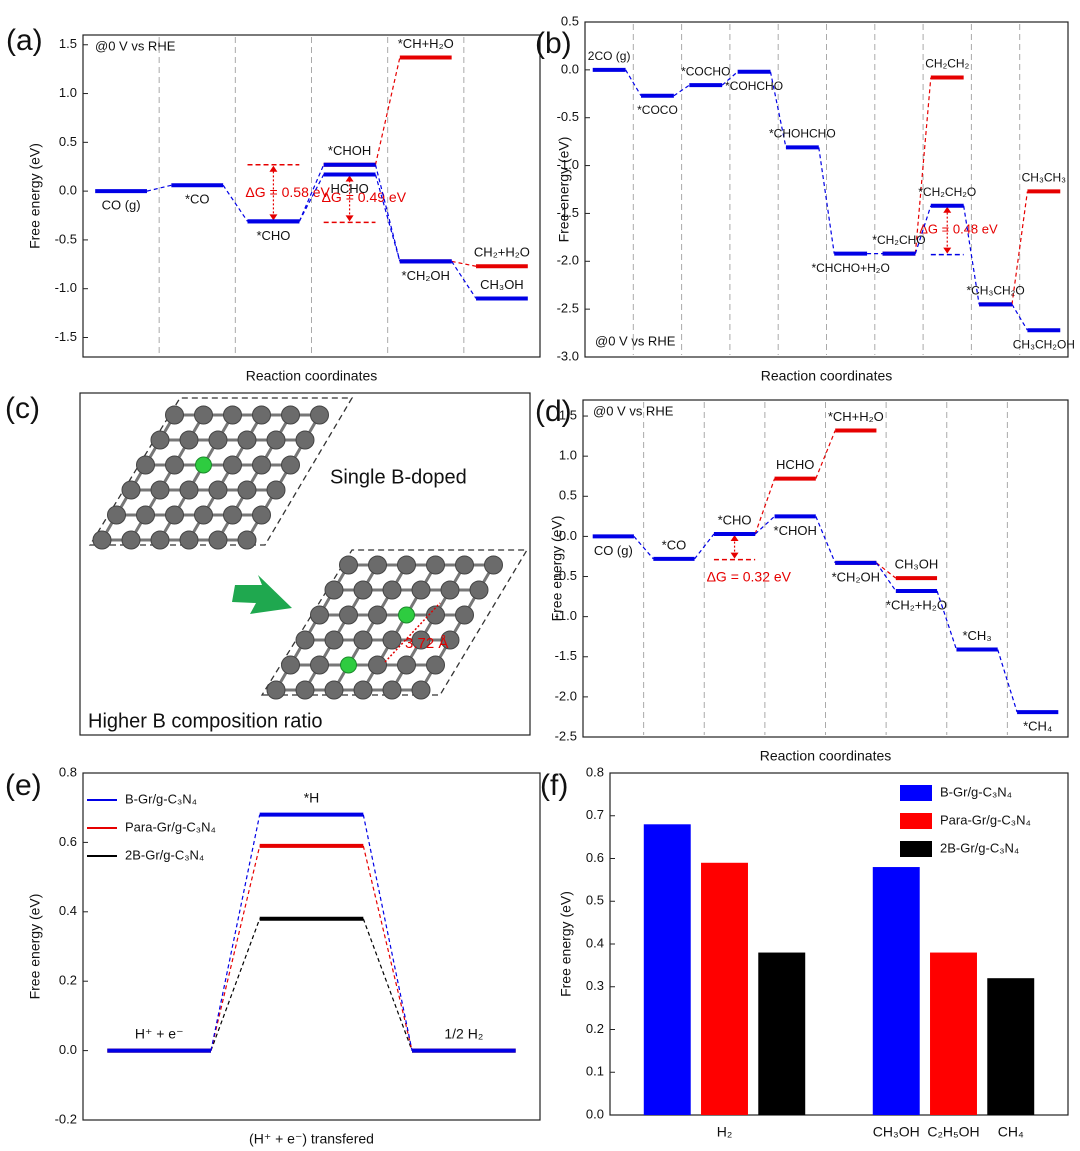 This screenshot has height=1151, width=1080. Describe the element at coordinates (917, 564) in the screenshot. I see `level-label: CH₃OH` at that location.